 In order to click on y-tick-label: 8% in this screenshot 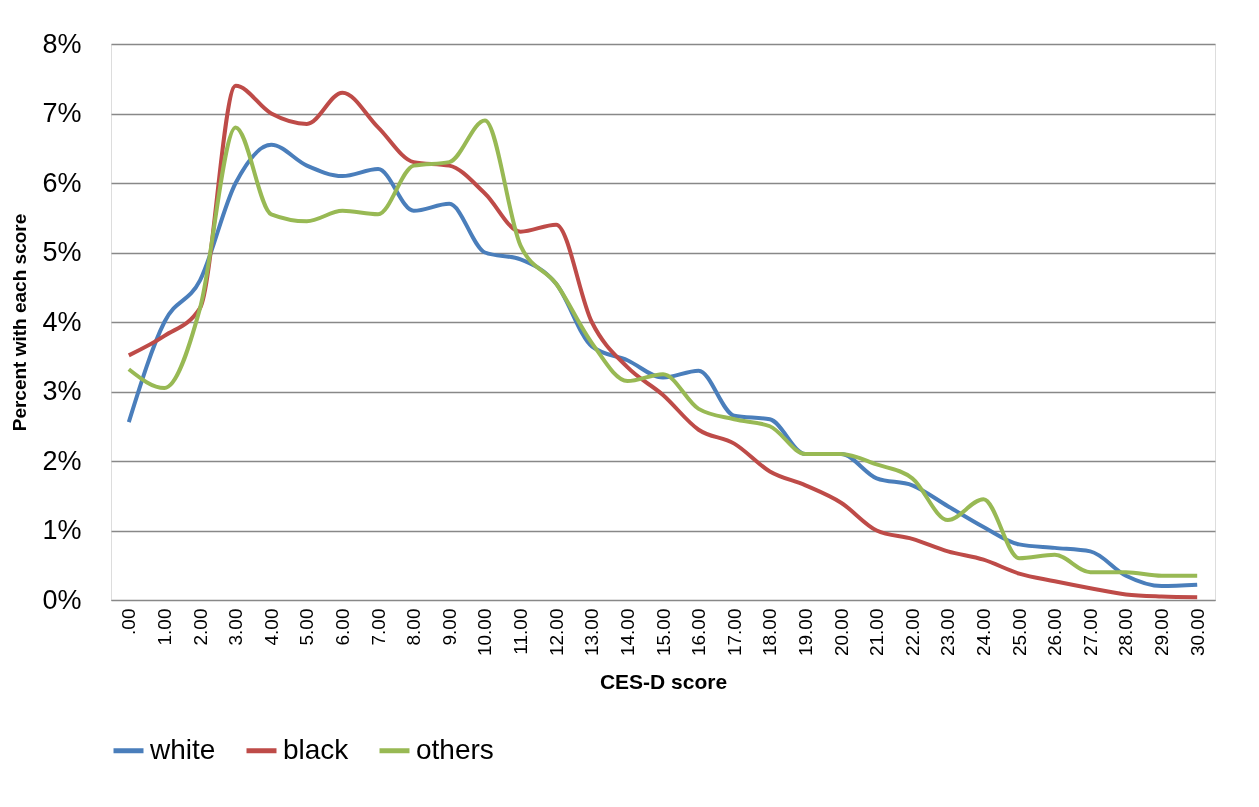, I will do `click(62, 43)`.